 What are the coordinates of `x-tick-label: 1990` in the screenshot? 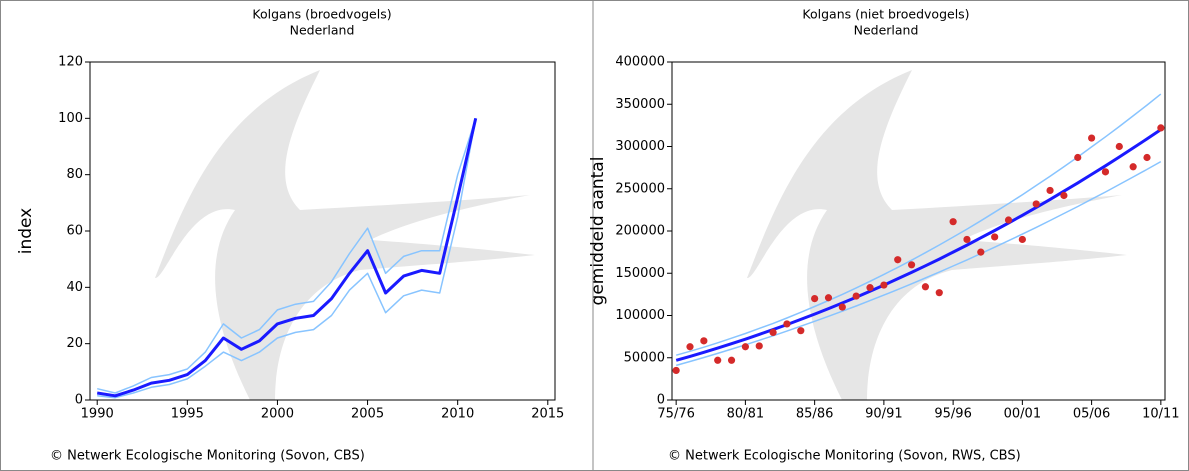 It's located at (97, 414).